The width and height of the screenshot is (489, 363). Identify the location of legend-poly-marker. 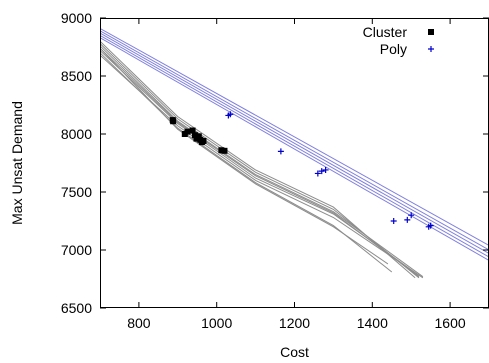
(431, 49).